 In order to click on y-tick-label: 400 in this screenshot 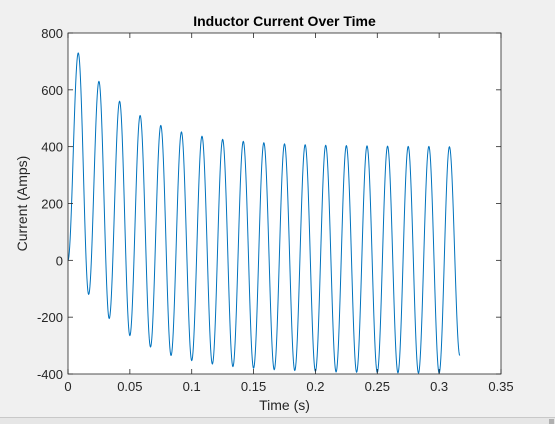, I will do `click(52, 147)`.